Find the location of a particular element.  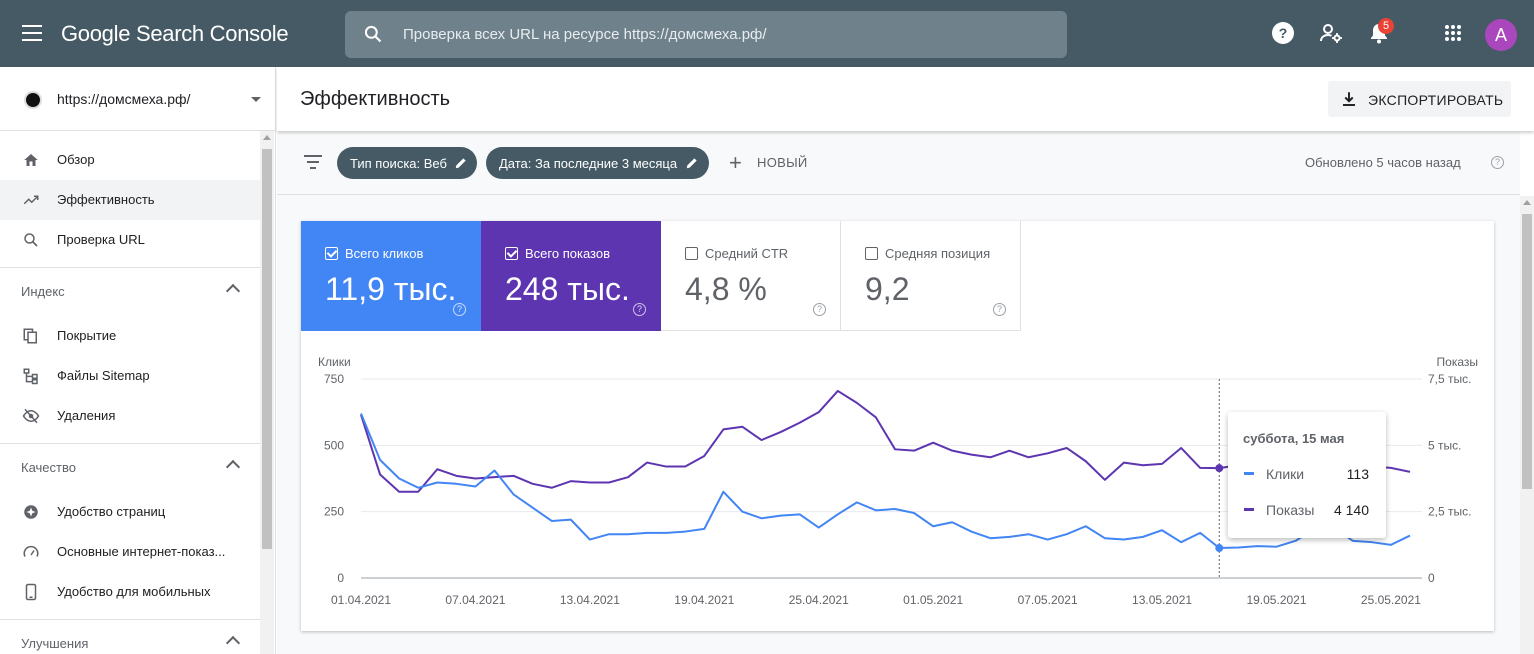

speedometer-icon is located at coordinates (31, 551).